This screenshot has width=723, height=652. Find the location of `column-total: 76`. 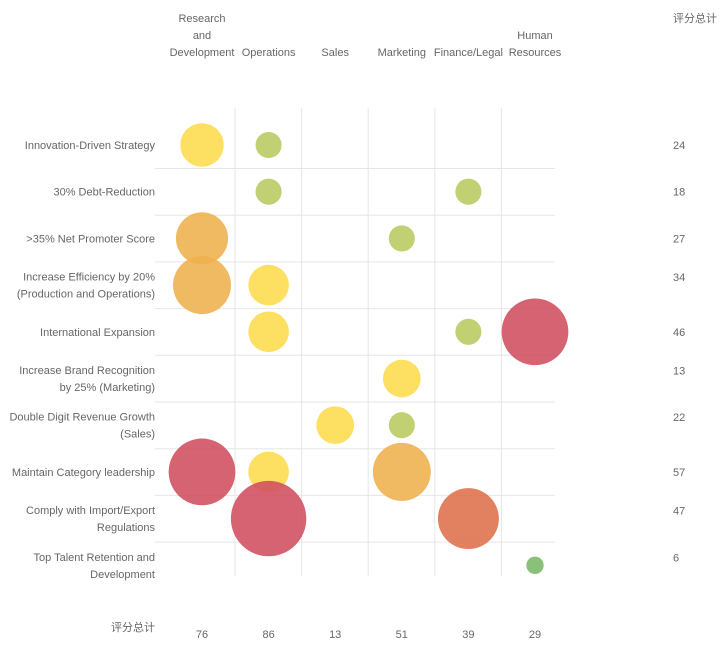

column-total: 76 is located at coordinates (202, 635).